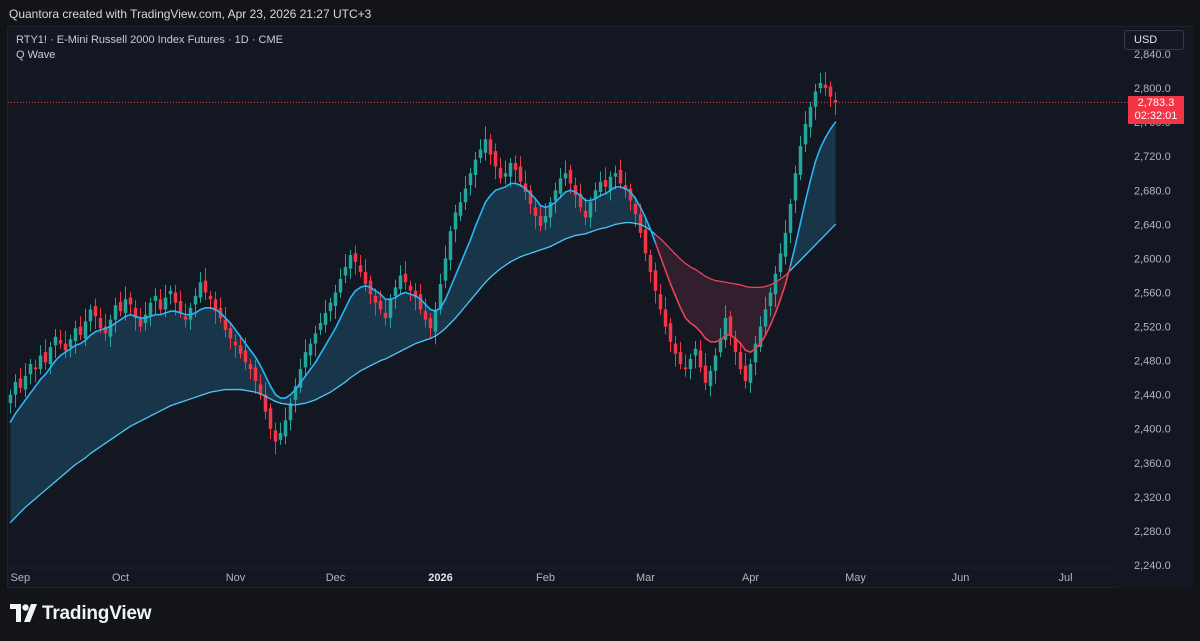 The height and width of the screenshot is (641, 1200). What do you see at coordinates (336, 578) in the screenshot?
I see `x-tick-label: Dec` at bounding box center [336, 578].